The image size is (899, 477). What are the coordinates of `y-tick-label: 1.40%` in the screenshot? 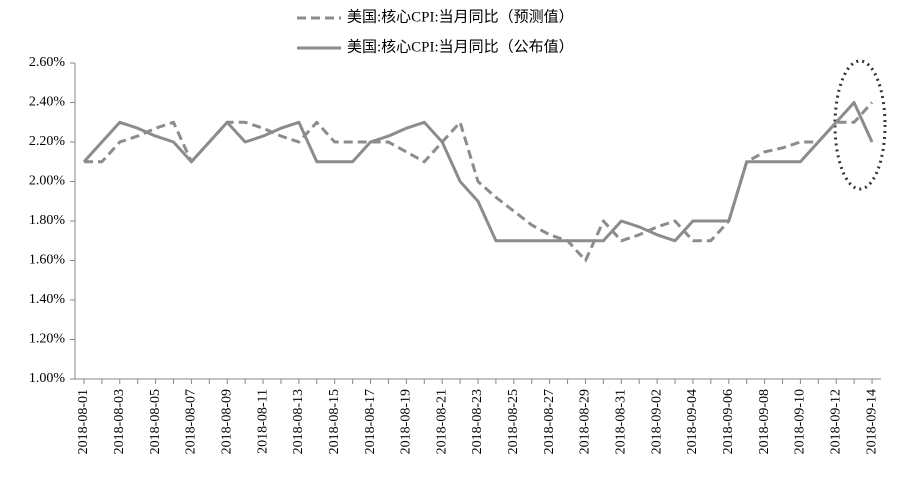 It's located at (47, 299).